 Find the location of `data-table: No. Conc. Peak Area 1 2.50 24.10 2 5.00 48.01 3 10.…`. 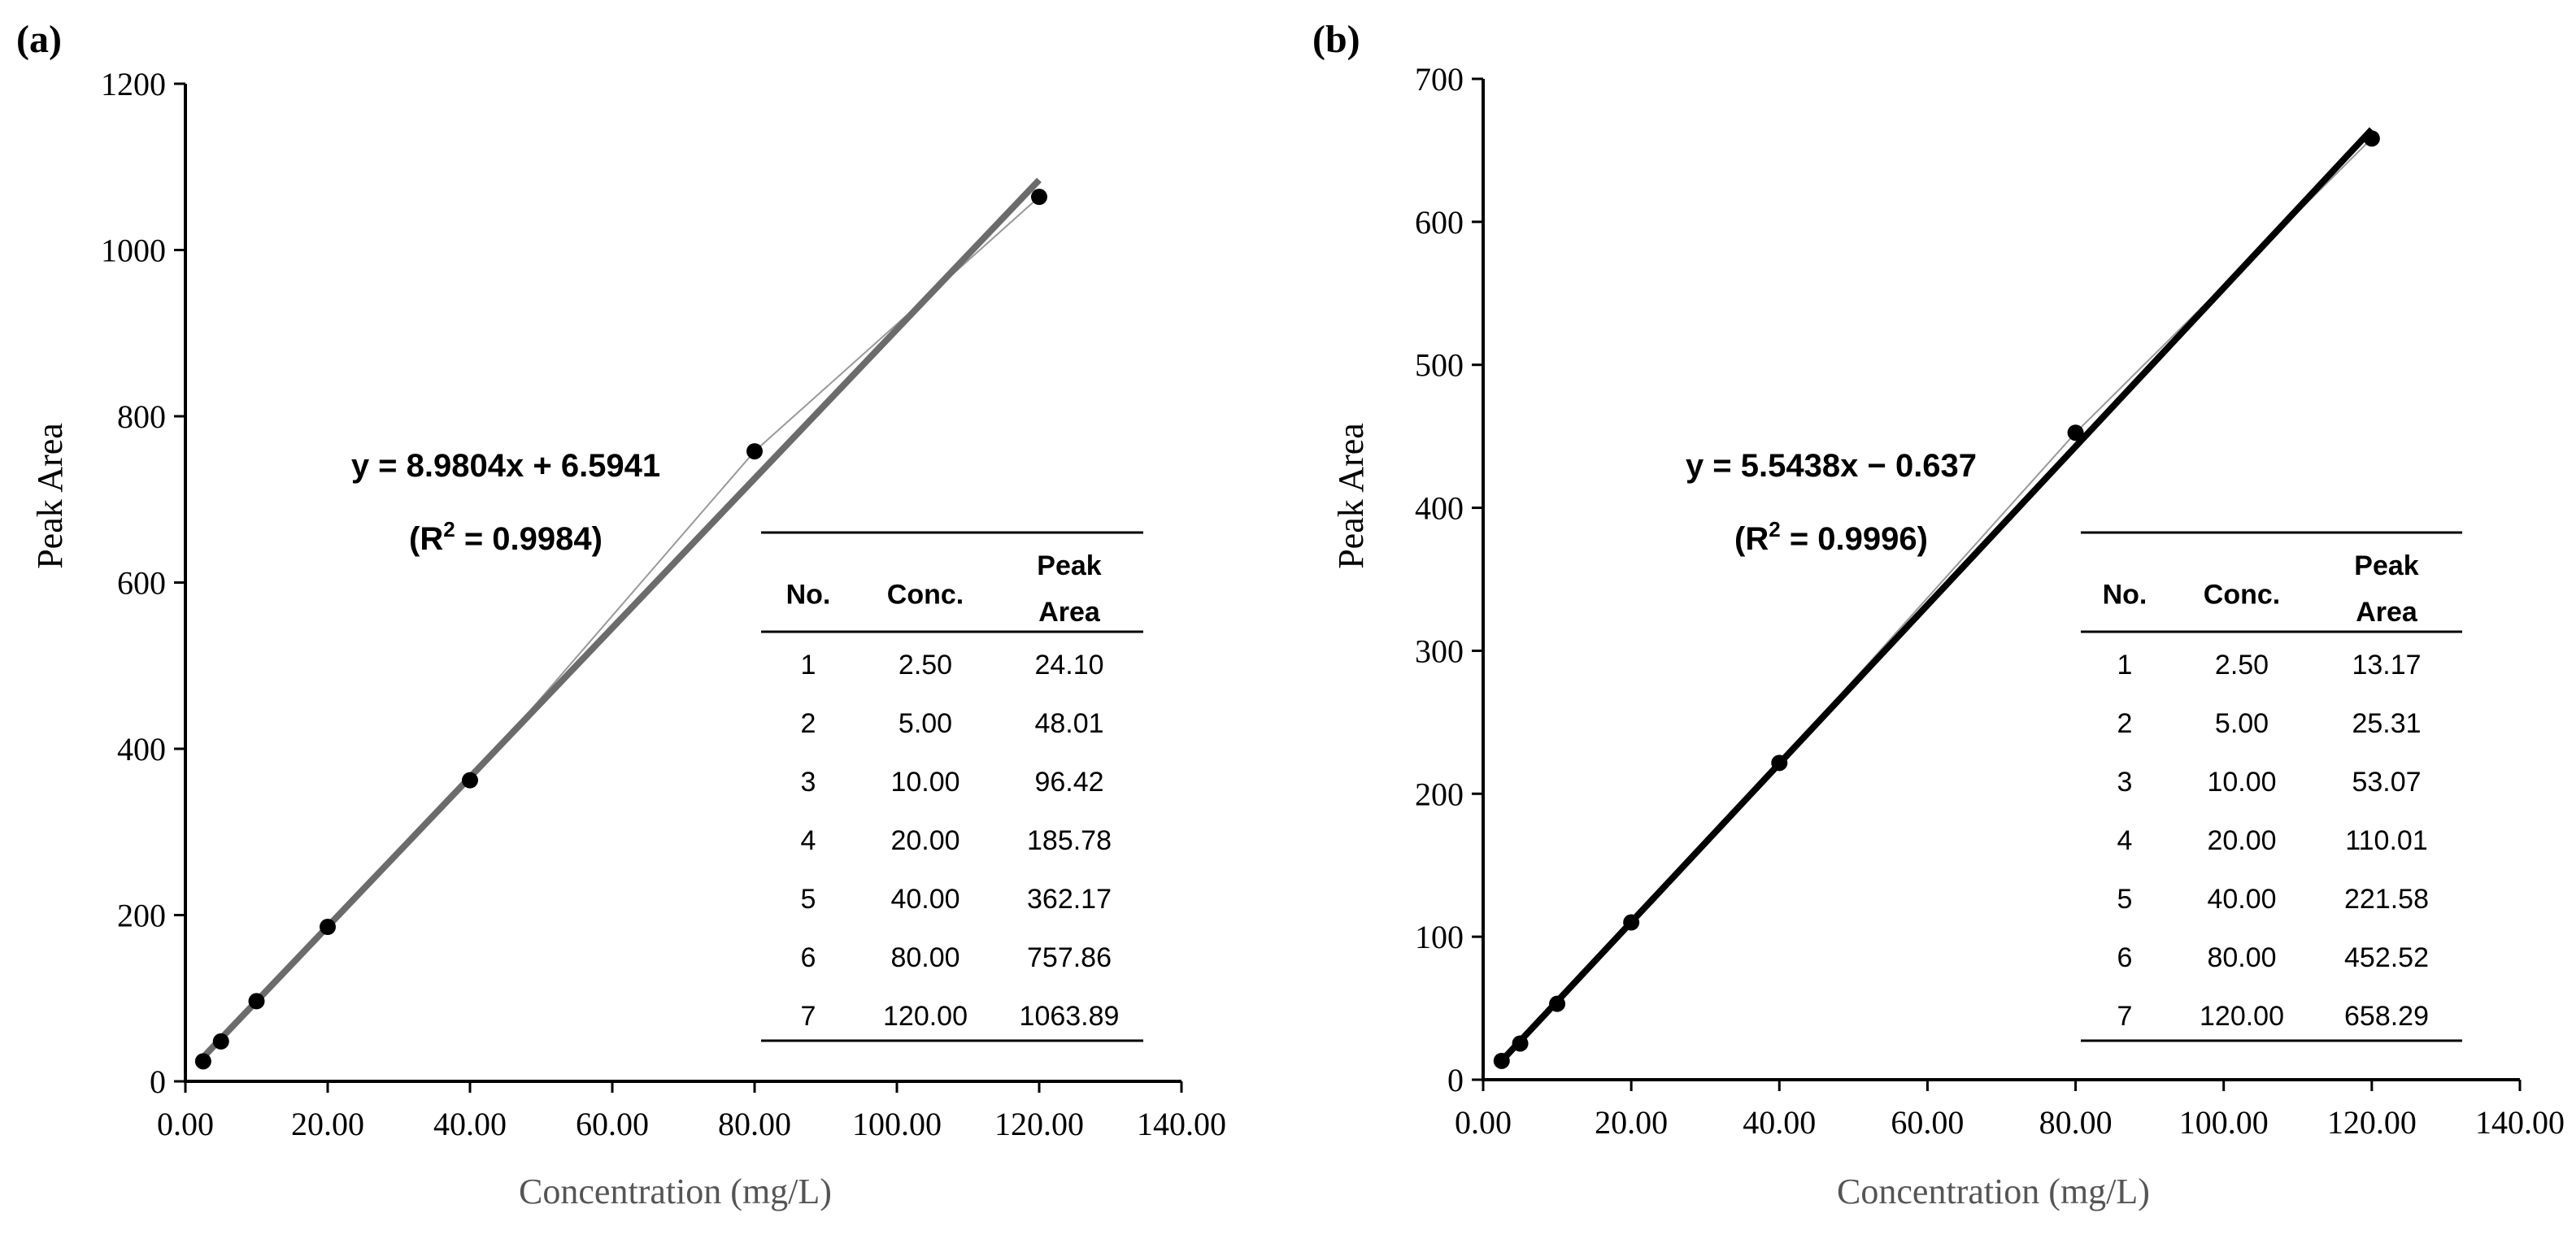

data-table: No. Conc. Peak Area 1 2.50 24.10 2 5.00 48.01 3 10.… is located at coordinates (952, 787).